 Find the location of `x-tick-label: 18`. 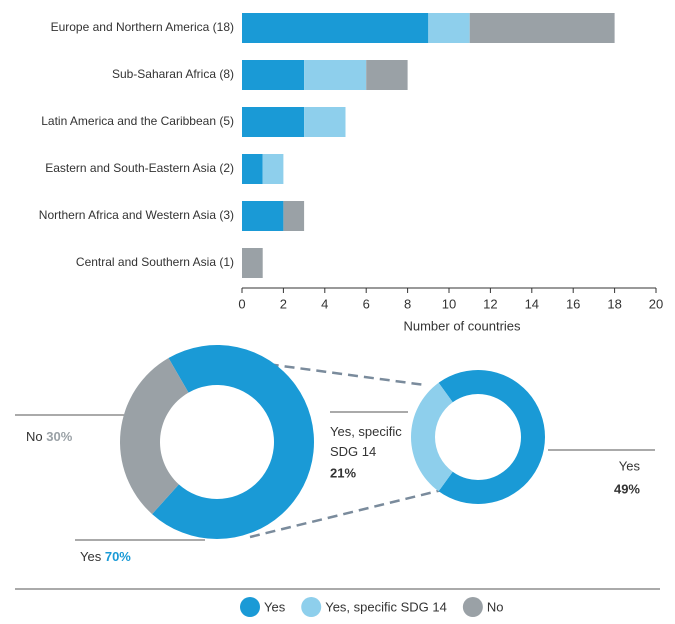

x-tick-label: 18 is located at coordinates (614, 303).